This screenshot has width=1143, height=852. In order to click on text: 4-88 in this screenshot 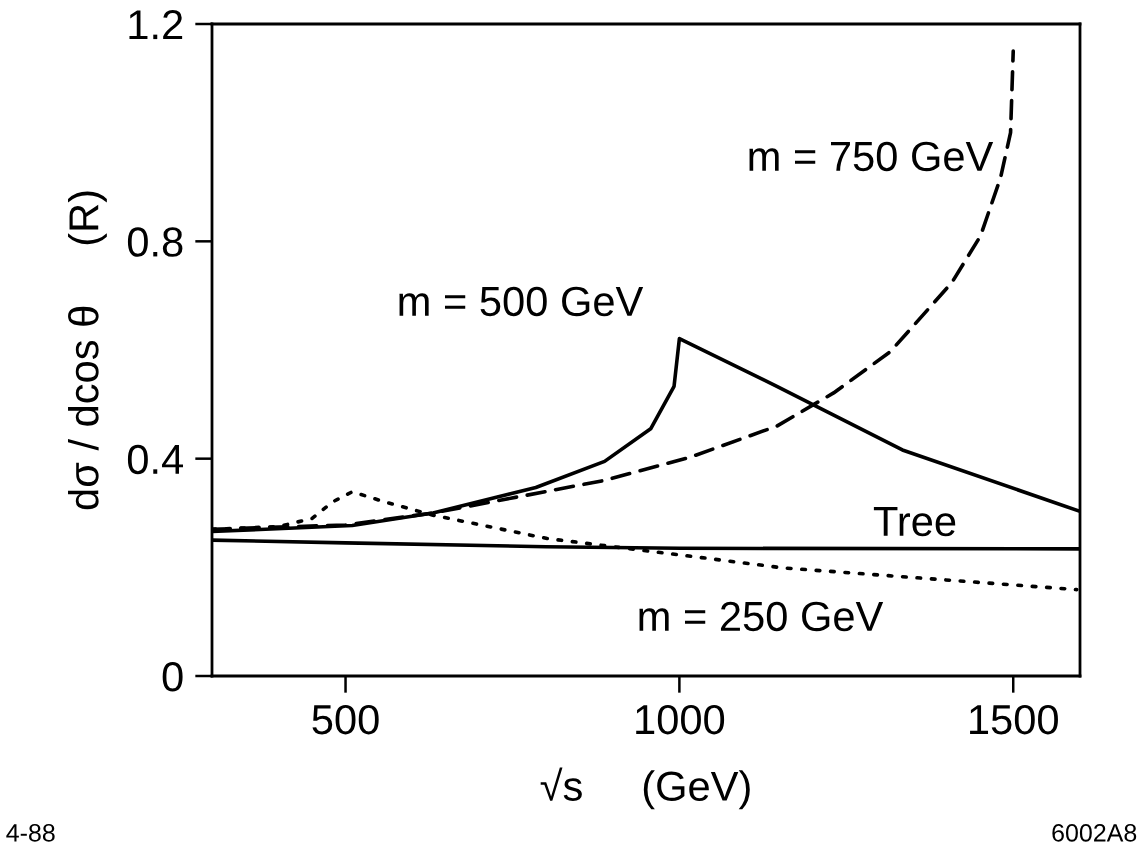, I will do `click(30, 832)`.